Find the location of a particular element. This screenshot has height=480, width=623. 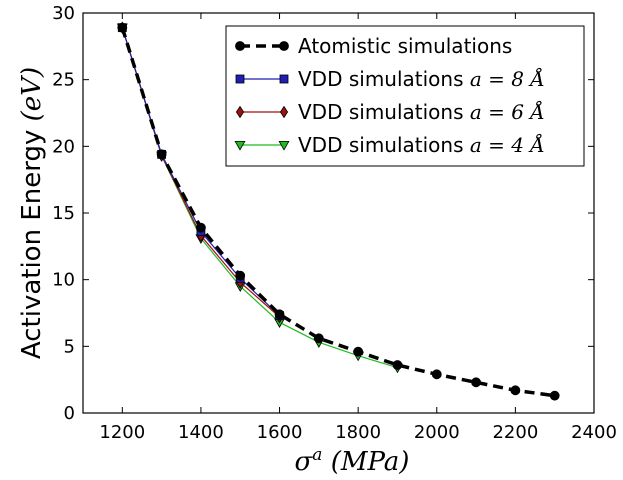

y-tick-label: 20 is located at coordinates (63, 146).